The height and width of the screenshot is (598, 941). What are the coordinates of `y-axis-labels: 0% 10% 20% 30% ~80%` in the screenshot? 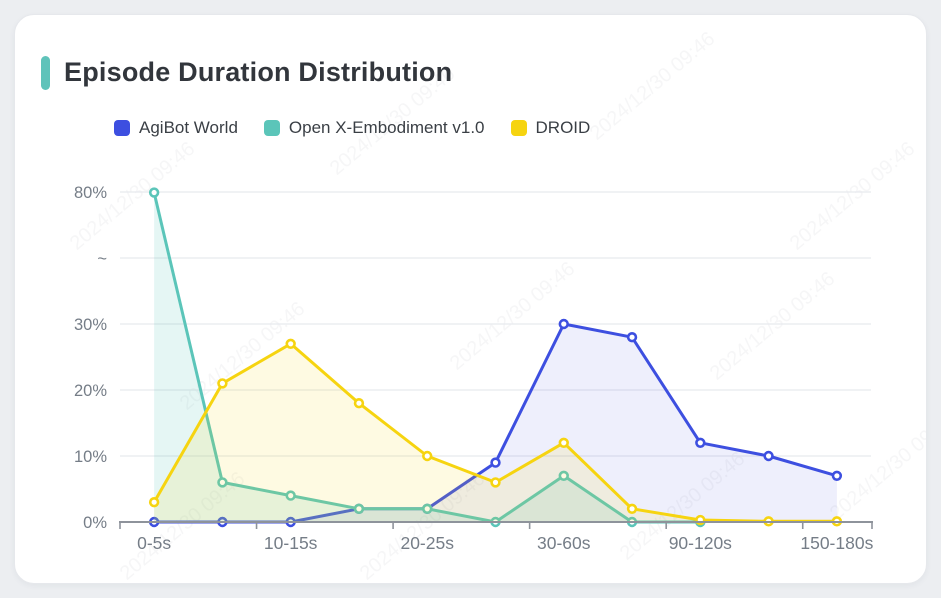 It's located at (90, 358).